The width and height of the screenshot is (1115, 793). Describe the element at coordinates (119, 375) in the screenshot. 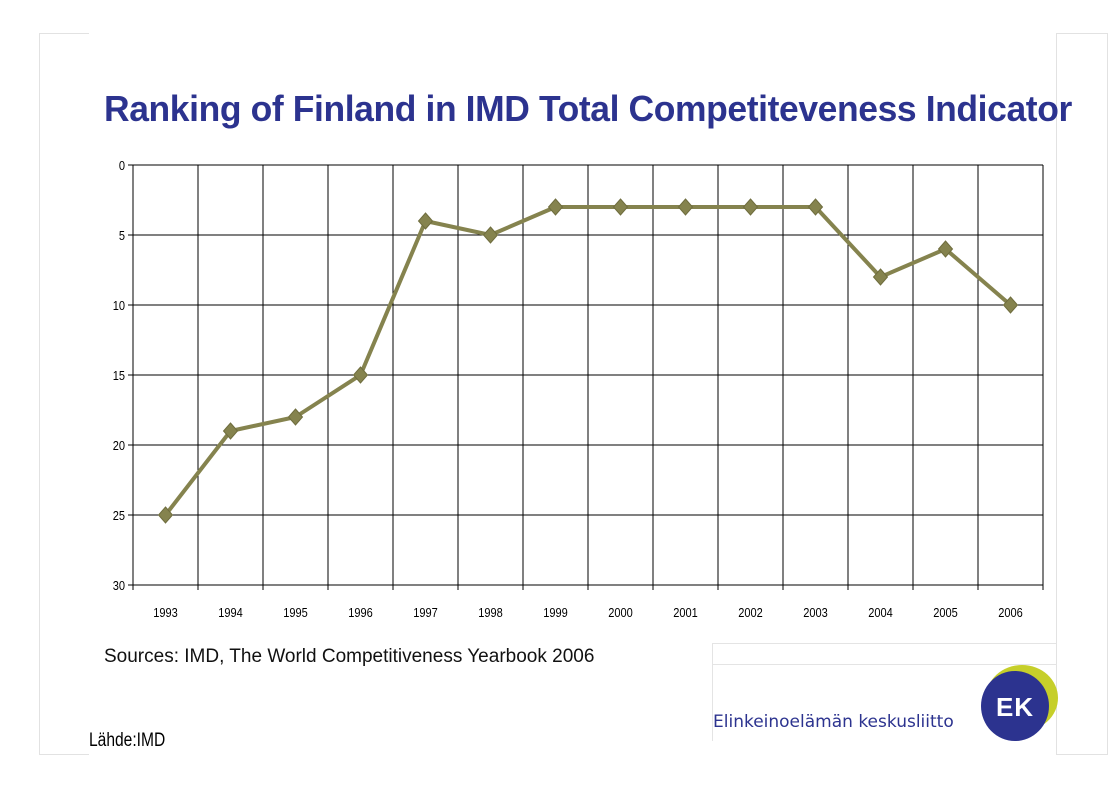

I see `y-tick-label: 15` at that location.